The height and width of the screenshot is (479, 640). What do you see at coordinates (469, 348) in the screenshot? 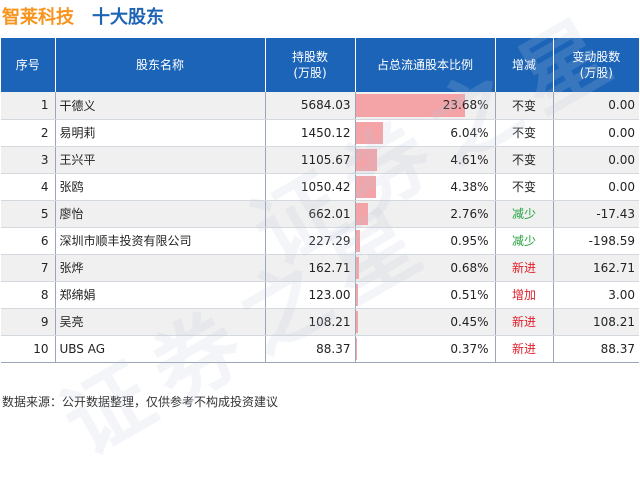
I see `ratio-value: 0.37%` at bounding box center [469, 348].